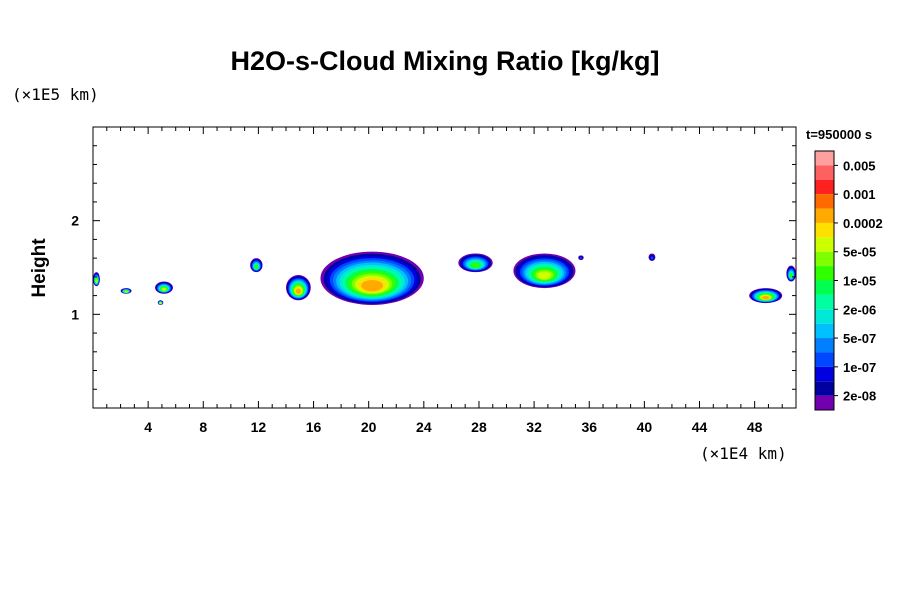 The width and height of the screenshot is (900, 600). What do you see at coordinates (859, 194) in the screenshot?
I see `colorbar-label: 0.001` at bounding box center [859, 194].